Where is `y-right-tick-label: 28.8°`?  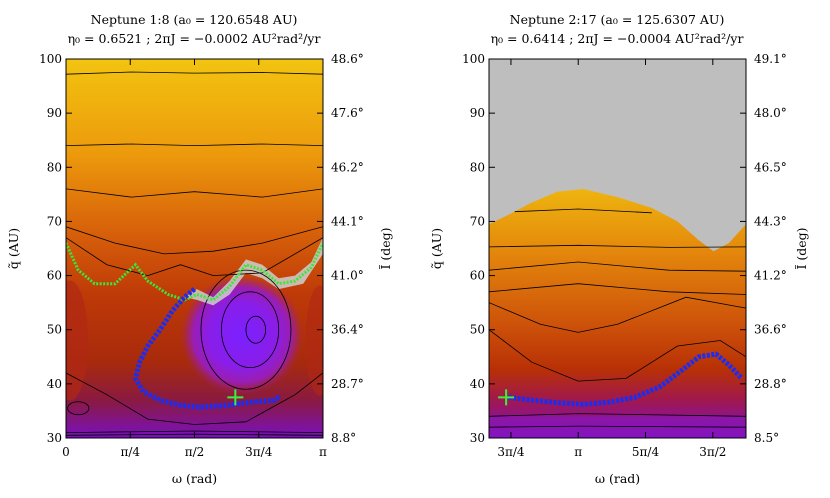 y-right-tick-label: 28.8° is located at coordinates (770, 384).